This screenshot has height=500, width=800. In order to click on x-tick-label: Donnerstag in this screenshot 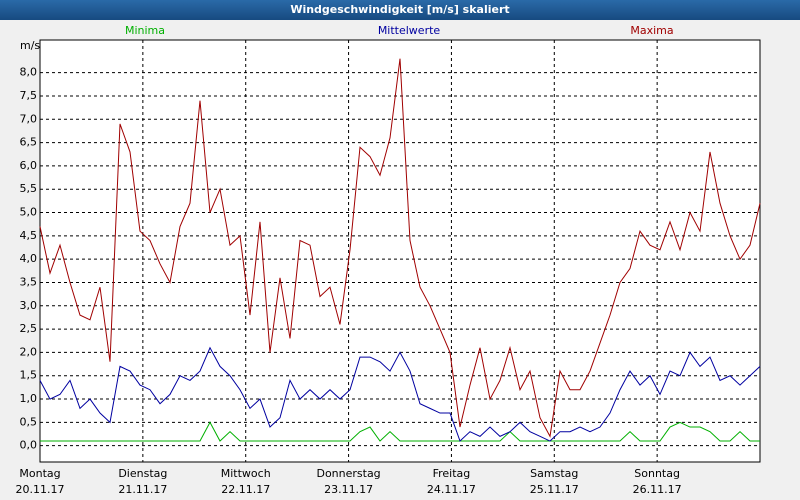, I will do `click(348, 473)`.